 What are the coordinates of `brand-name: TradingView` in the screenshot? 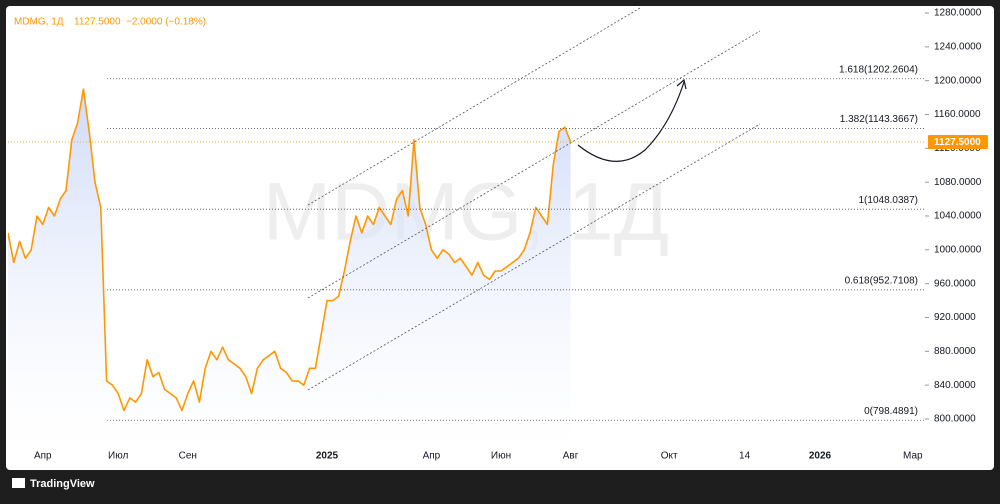 It's located at (62, 484).